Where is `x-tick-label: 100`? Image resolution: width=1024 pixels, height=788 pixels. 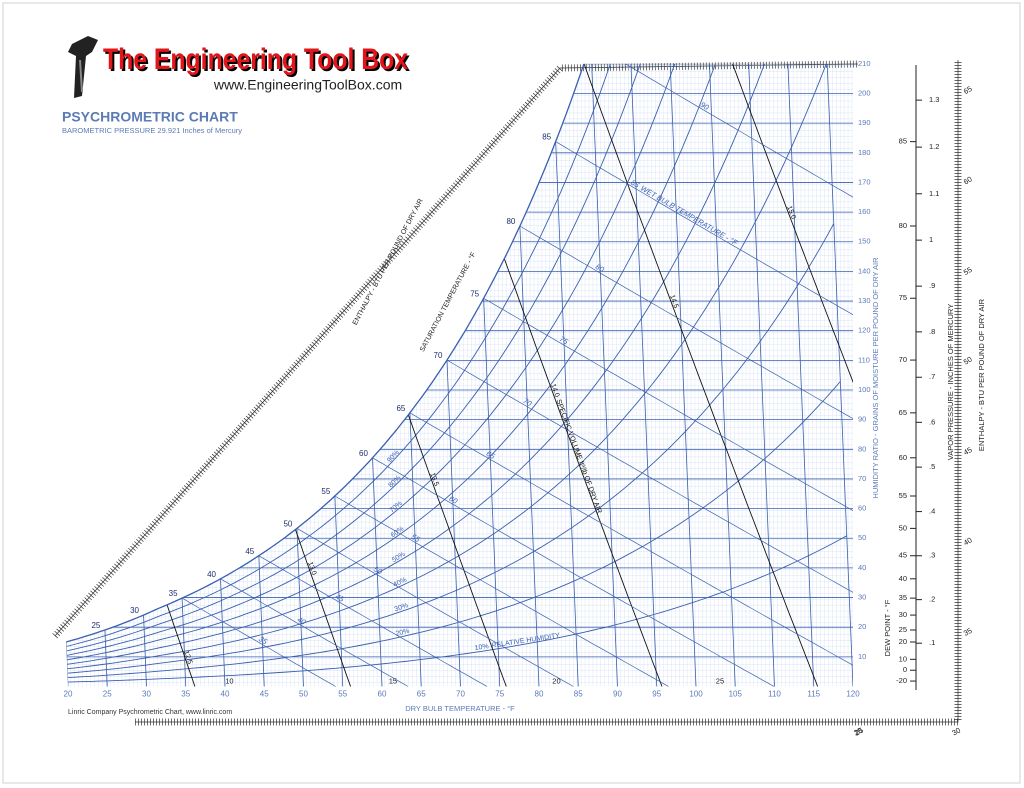 x-tick-label: 100 is located at coordinates (696, 694).